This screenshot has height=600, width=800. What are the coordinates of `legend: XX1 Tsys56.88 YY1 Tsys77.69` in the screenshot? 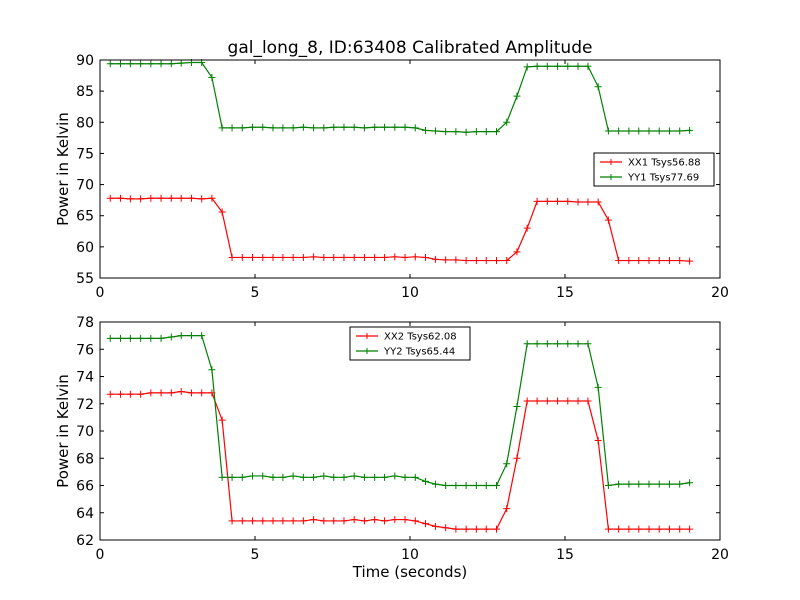 It's located at (654, 169).